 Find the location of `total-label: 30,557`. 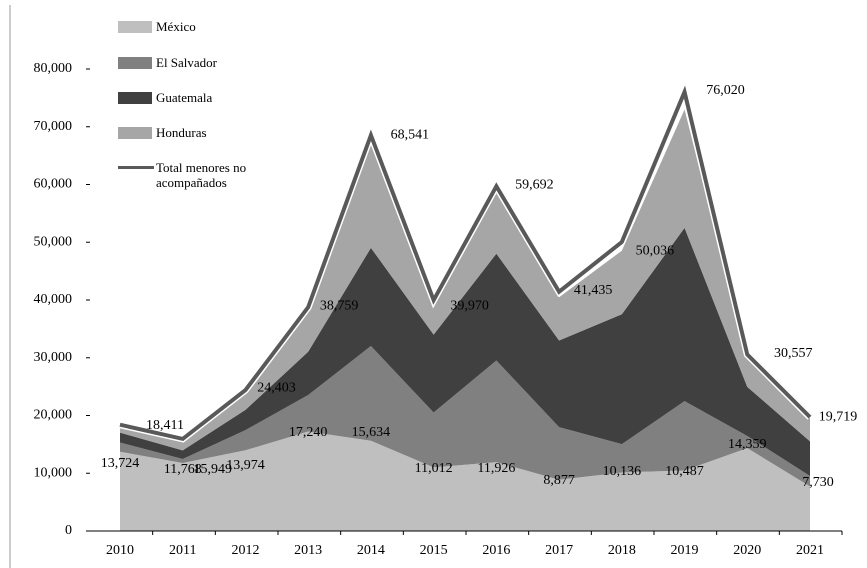

total-label: 30,557 is located at coordinates (793, 353).